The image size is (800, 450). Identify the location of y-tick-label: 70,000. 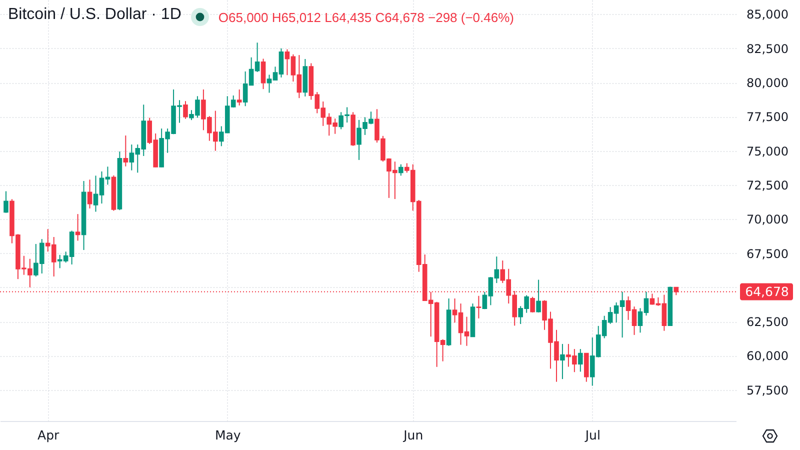
(767, 219).